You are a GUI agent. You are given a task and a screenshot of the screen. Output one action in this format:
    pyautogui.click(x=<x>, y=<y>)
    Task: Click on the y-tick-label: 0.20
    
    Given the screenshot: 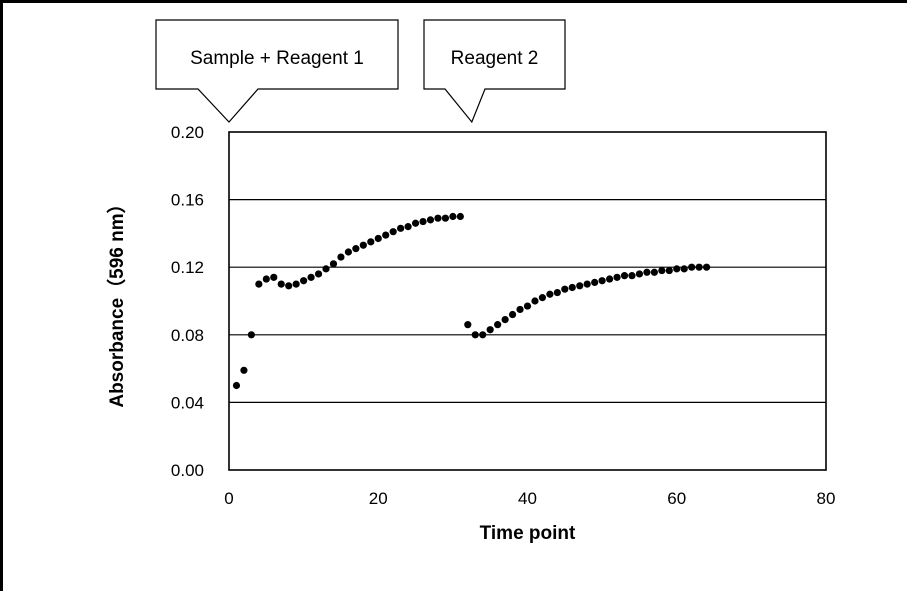 What is the action you would take?
    pyautogui.click(x=187, y=132)
    